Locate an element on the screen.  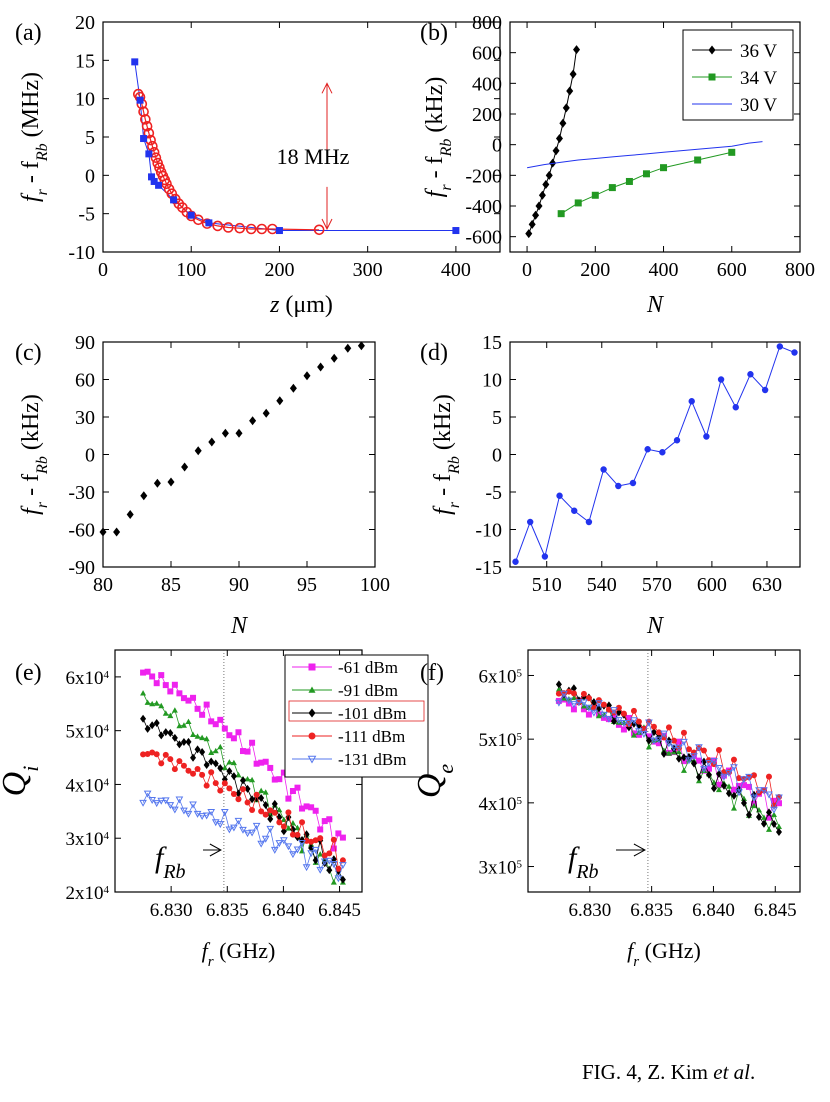
panel-label: (a) is located at coordinates (28, 33).